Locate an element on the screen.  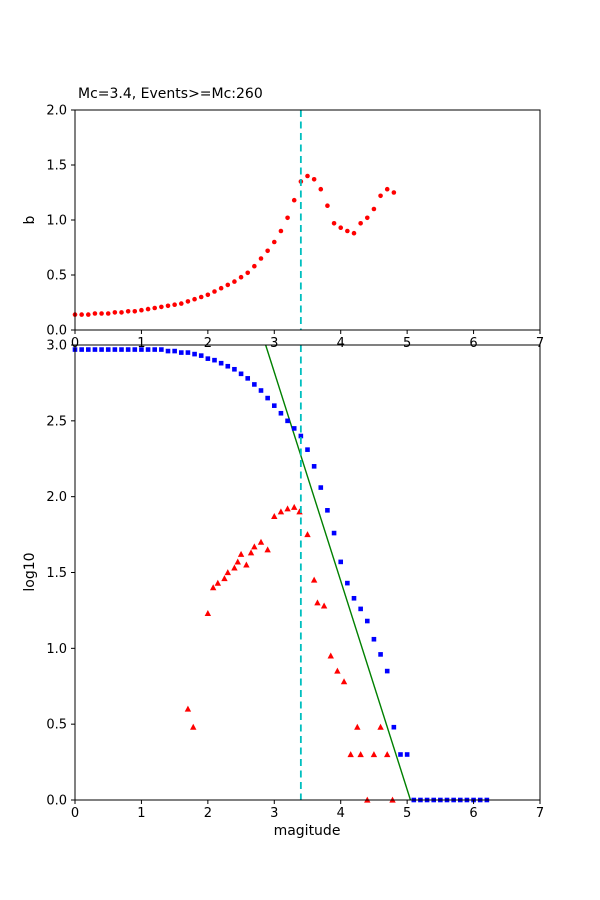
bottom-x-axis-label: magitude is located at coordinates (307, 831).